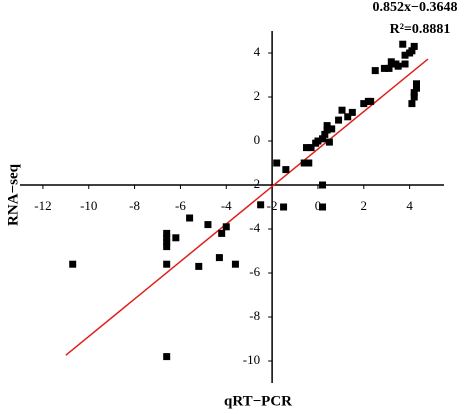 This screenshot has height=414, width=474. I want to click on r-squared: R²=0.8881, so click(420, 29).